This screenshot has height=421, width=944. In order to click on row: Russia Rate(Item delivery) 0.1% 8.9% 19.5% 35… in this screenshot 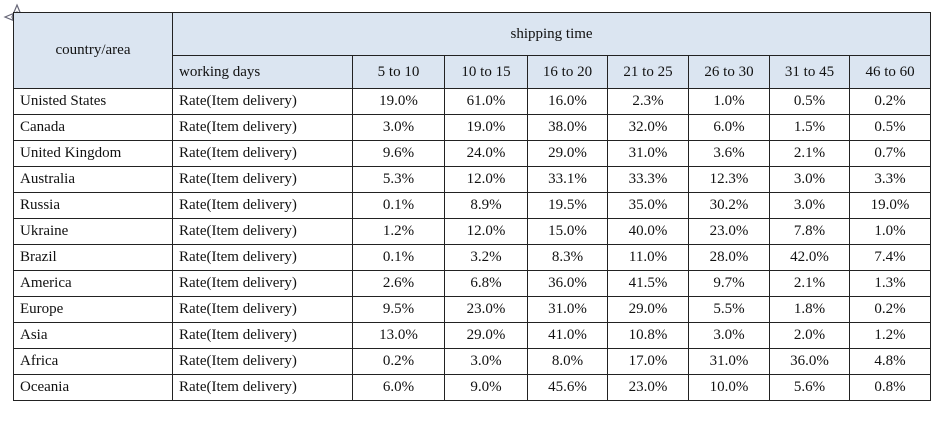, I will do `click(472, 205)`.